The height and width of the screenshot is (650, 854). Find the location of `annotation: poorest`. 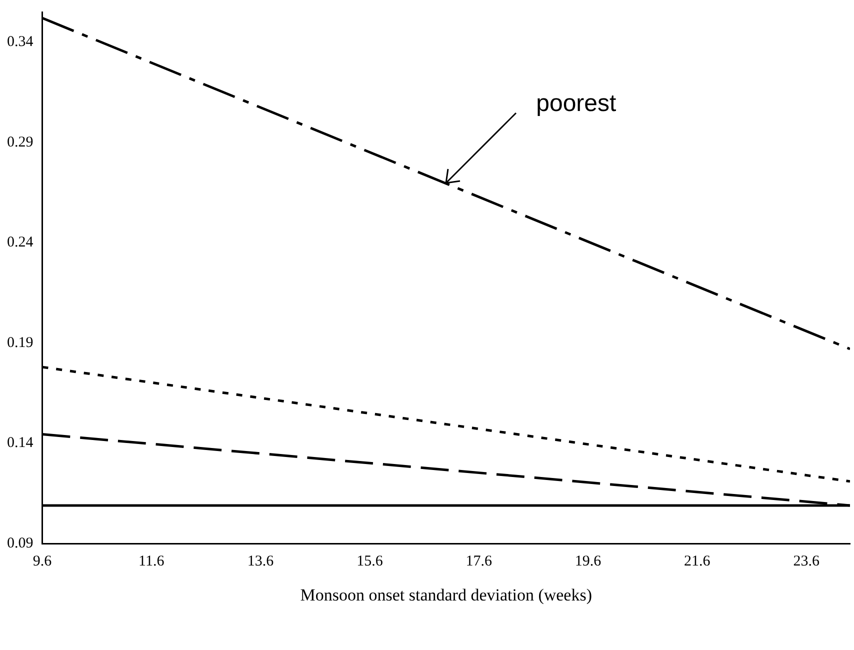

annotation: poorest is located at coordinates (576, 104).